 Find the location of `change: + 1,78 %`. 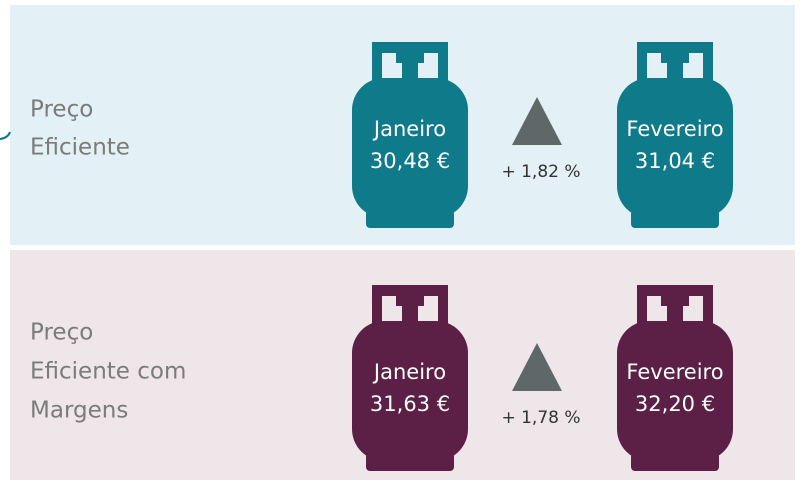

change: + 1,78 % is located at coordinates (540, 418).